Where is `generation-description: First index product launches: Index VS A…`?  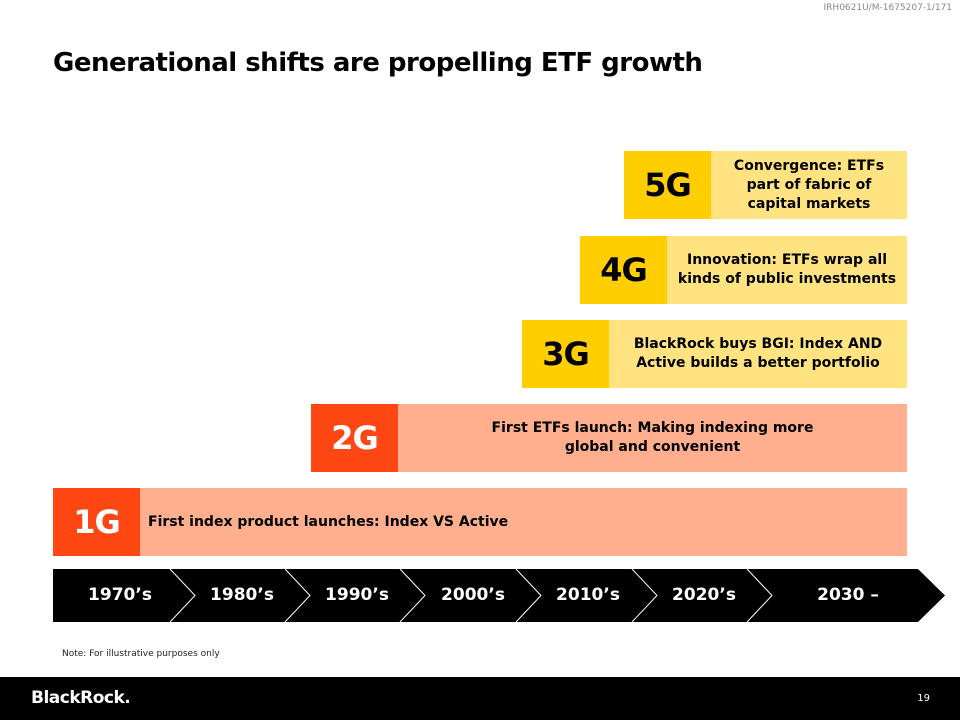 generation-description: First index product launches: Index VS A… is located at coordinates (523, 522).